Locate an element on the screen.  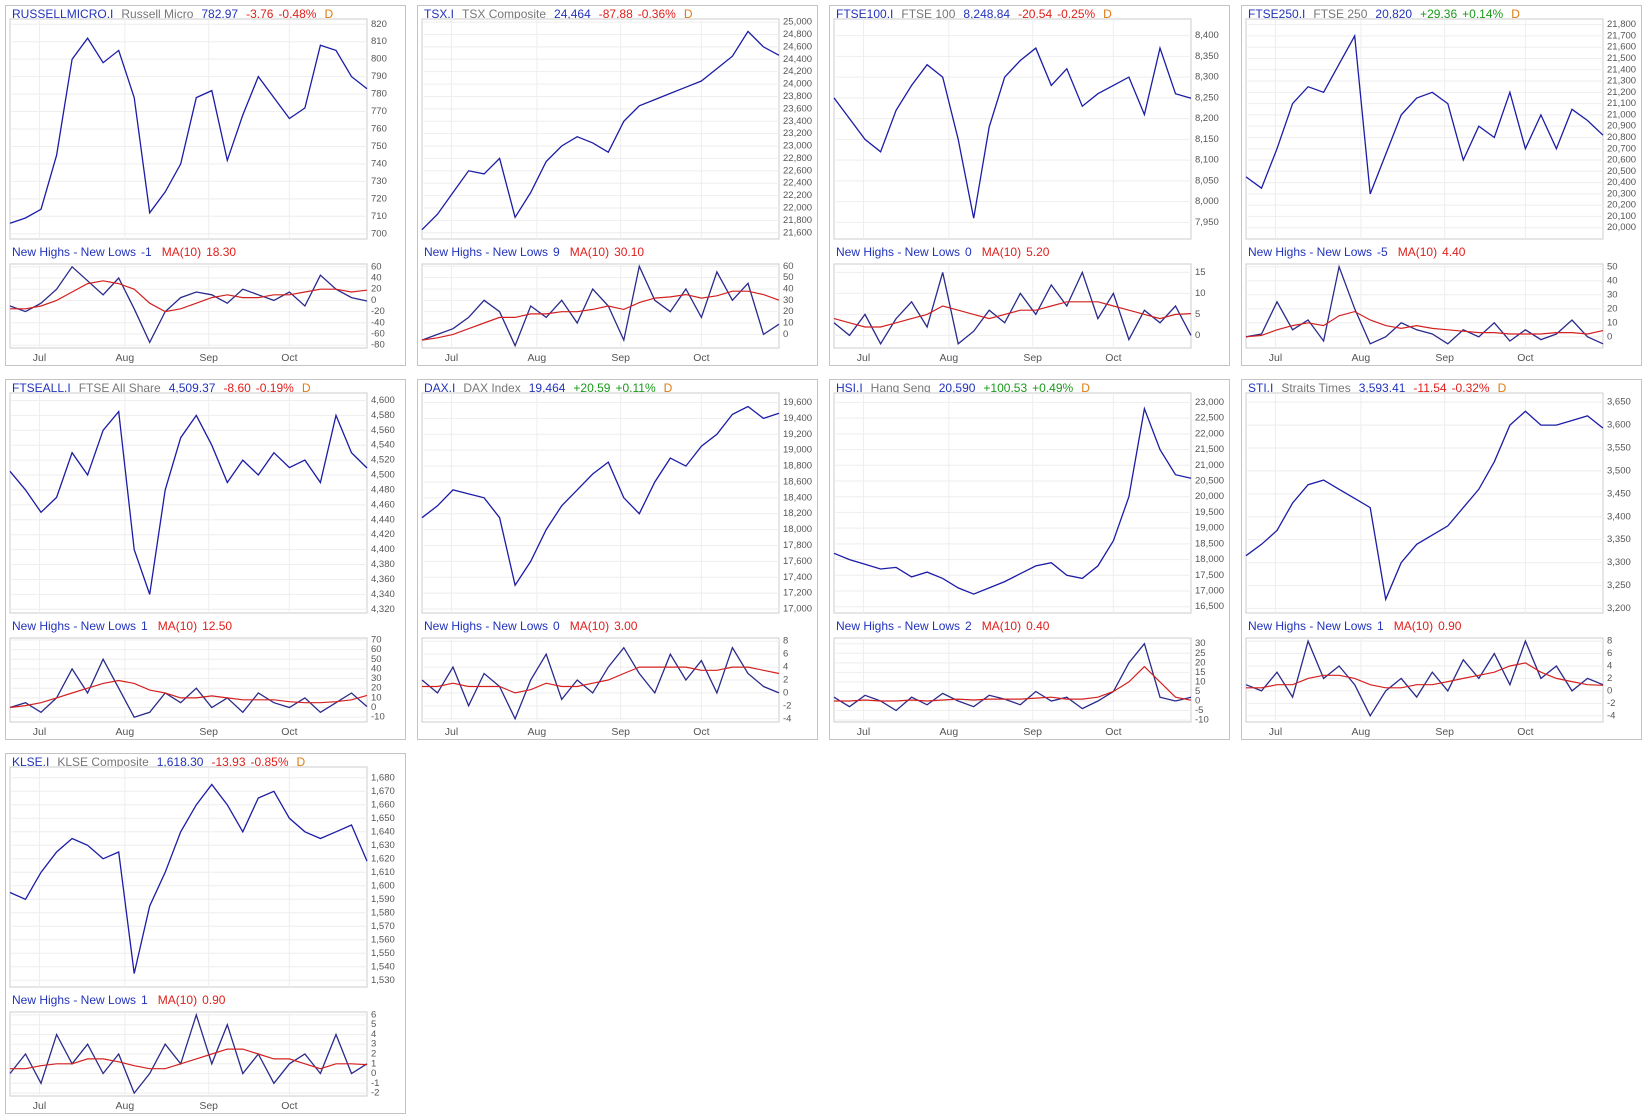
y-tick-label: 24,000 is located at coordinates (797, 84).